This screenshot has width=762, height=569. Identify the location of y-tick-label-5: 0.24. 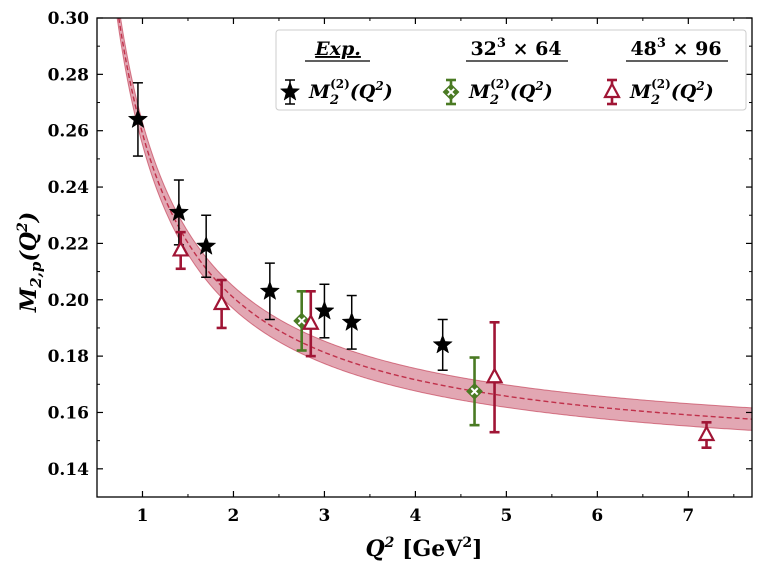
(69, 188).